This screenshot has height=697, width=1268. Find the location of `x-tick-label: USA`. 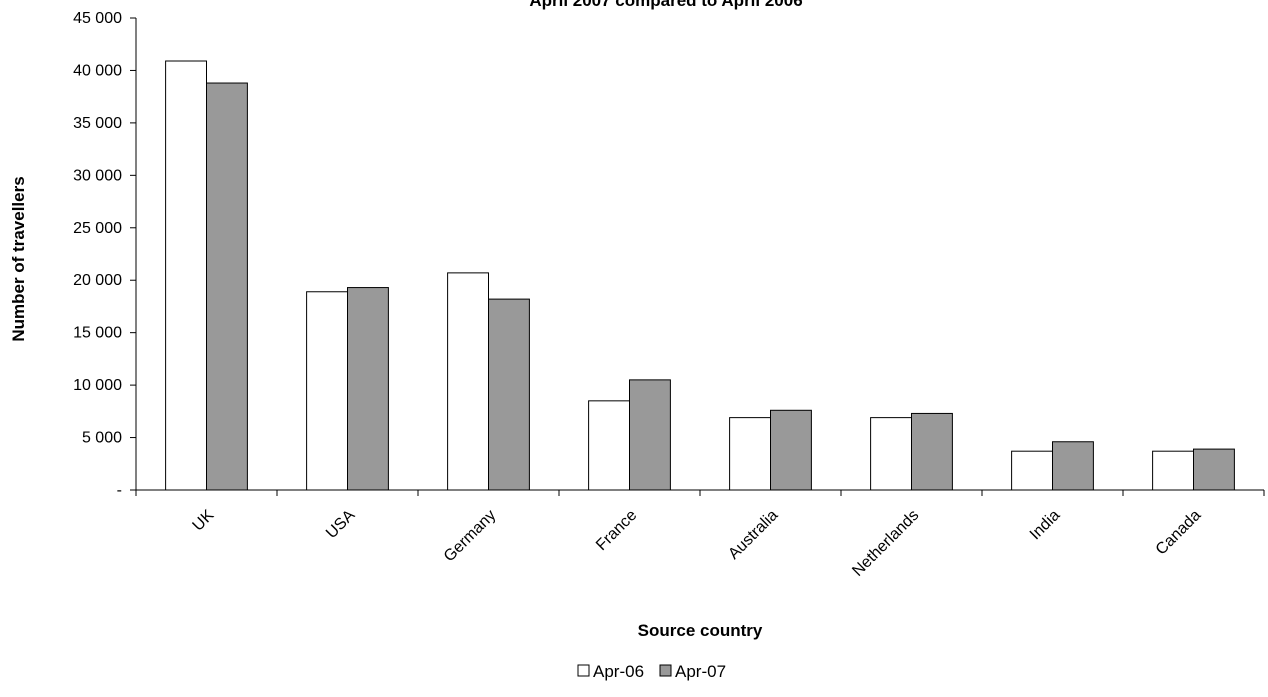

x-tick-label: USA is located at coordinates (341, 525).